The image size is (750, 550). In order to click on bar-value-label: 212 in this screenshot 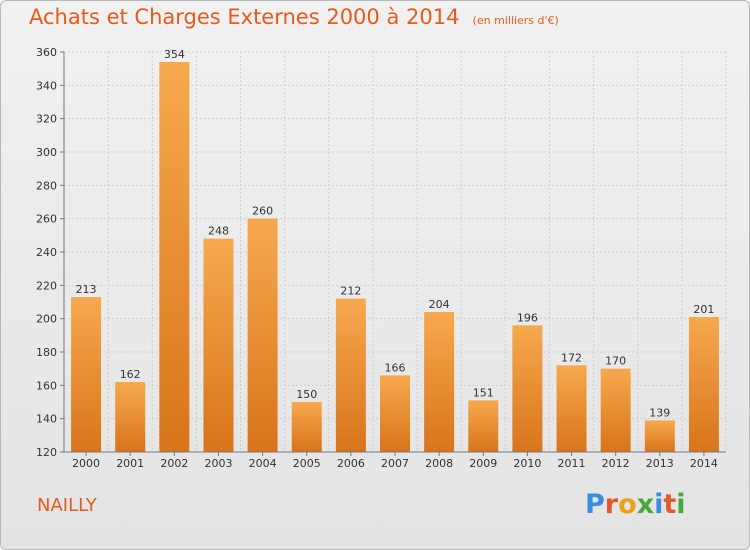, I will do `click(350, 291)`.